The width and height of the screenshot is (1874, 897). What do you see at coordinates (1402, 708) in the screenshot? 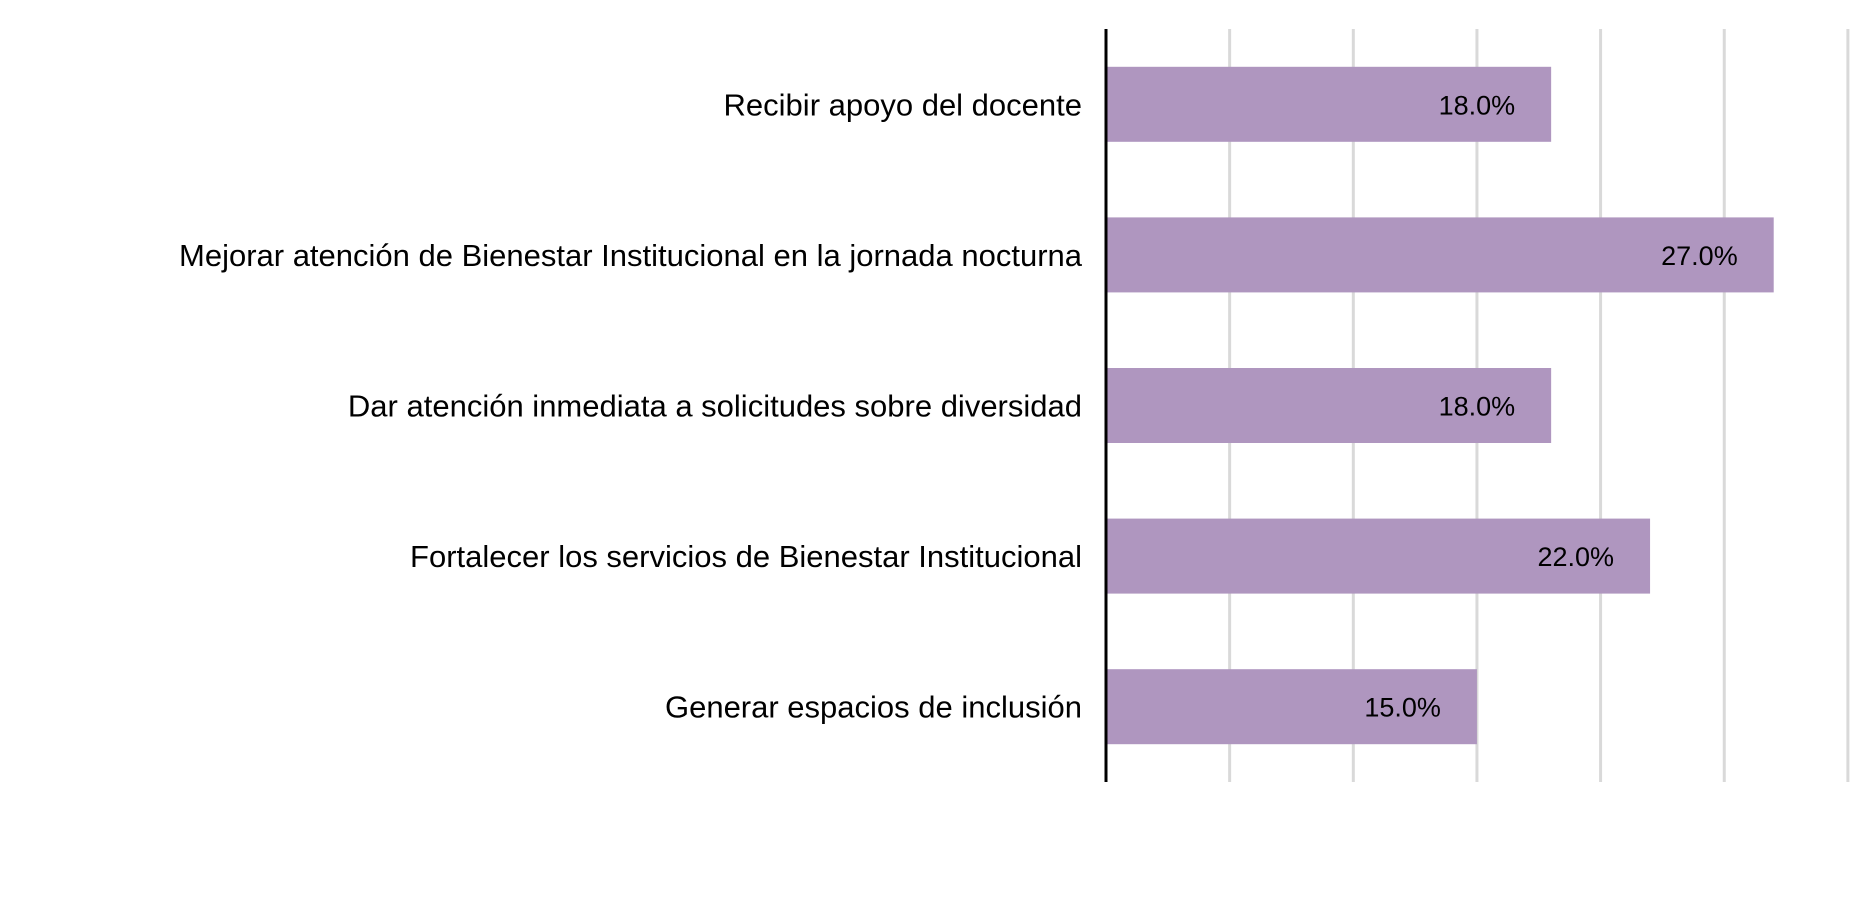
I see `data-label: 15.0%` at bounding box center [1402, 708].